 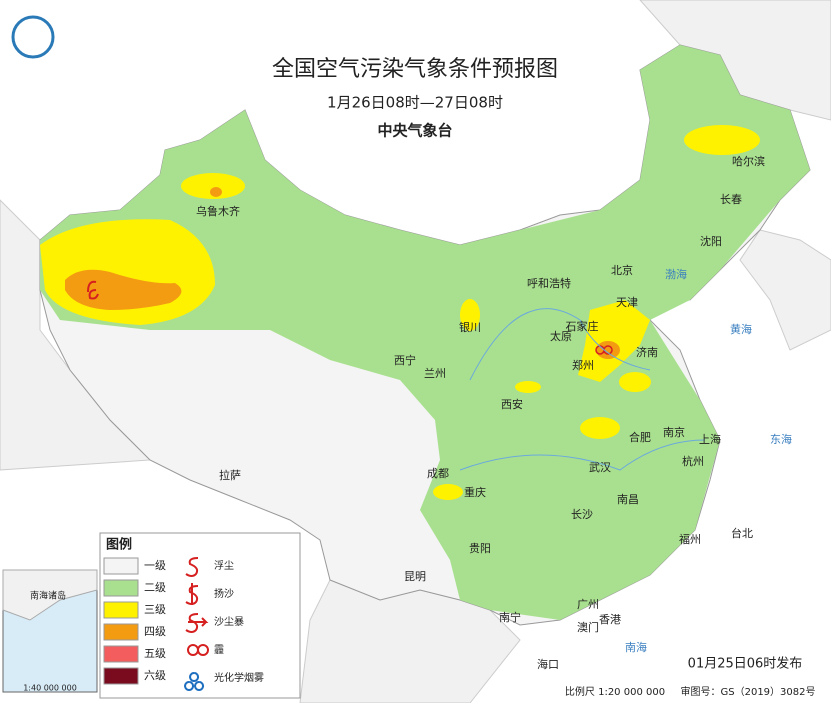 I want to click on title: 全国空气污染气象条件预报图, so click(x=415, y=69).